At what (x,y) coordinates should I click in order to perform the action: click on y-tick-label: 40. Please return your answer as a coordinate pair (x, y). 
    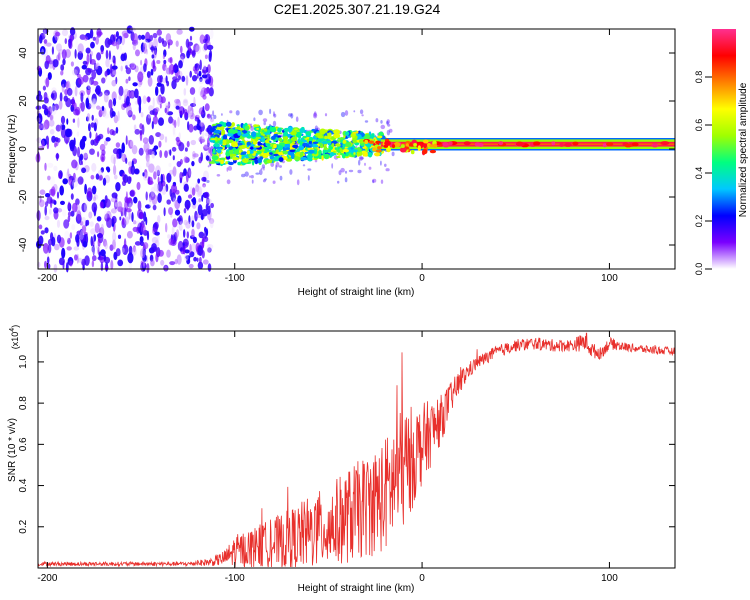
    Looking at the image, I should click on (23, 53).